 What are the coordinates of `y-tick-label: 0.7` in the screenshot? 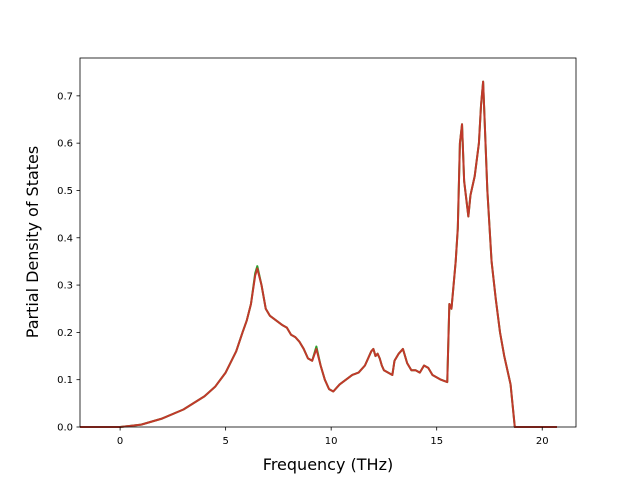 It's located at (65, 96).